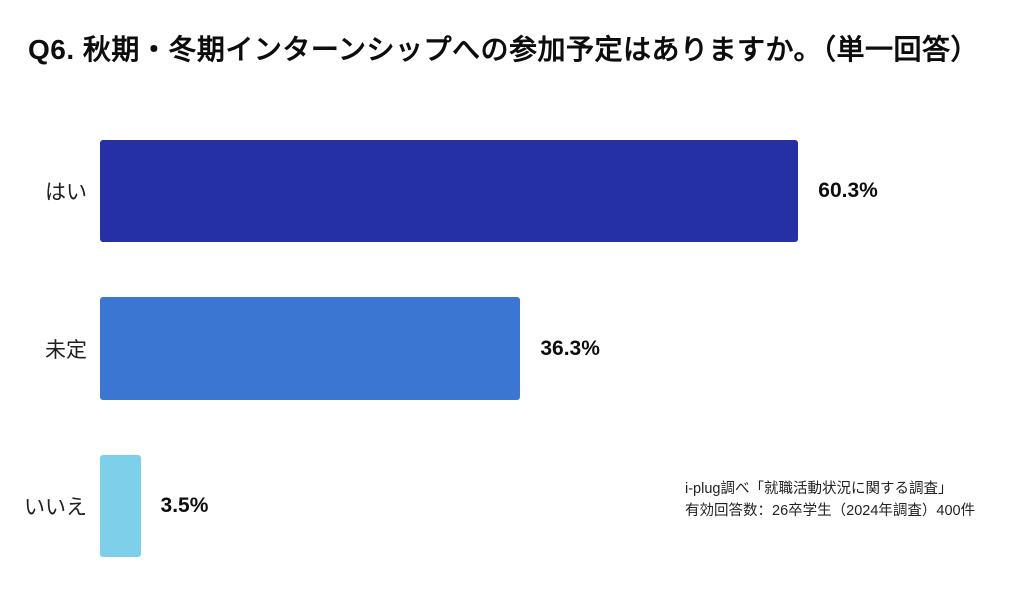 The width and height of the screenshot is (1024, 605). I want to click on source-note-line2: 有効回答数：26卒学生（2024年調査）400件, so click(830, 510).